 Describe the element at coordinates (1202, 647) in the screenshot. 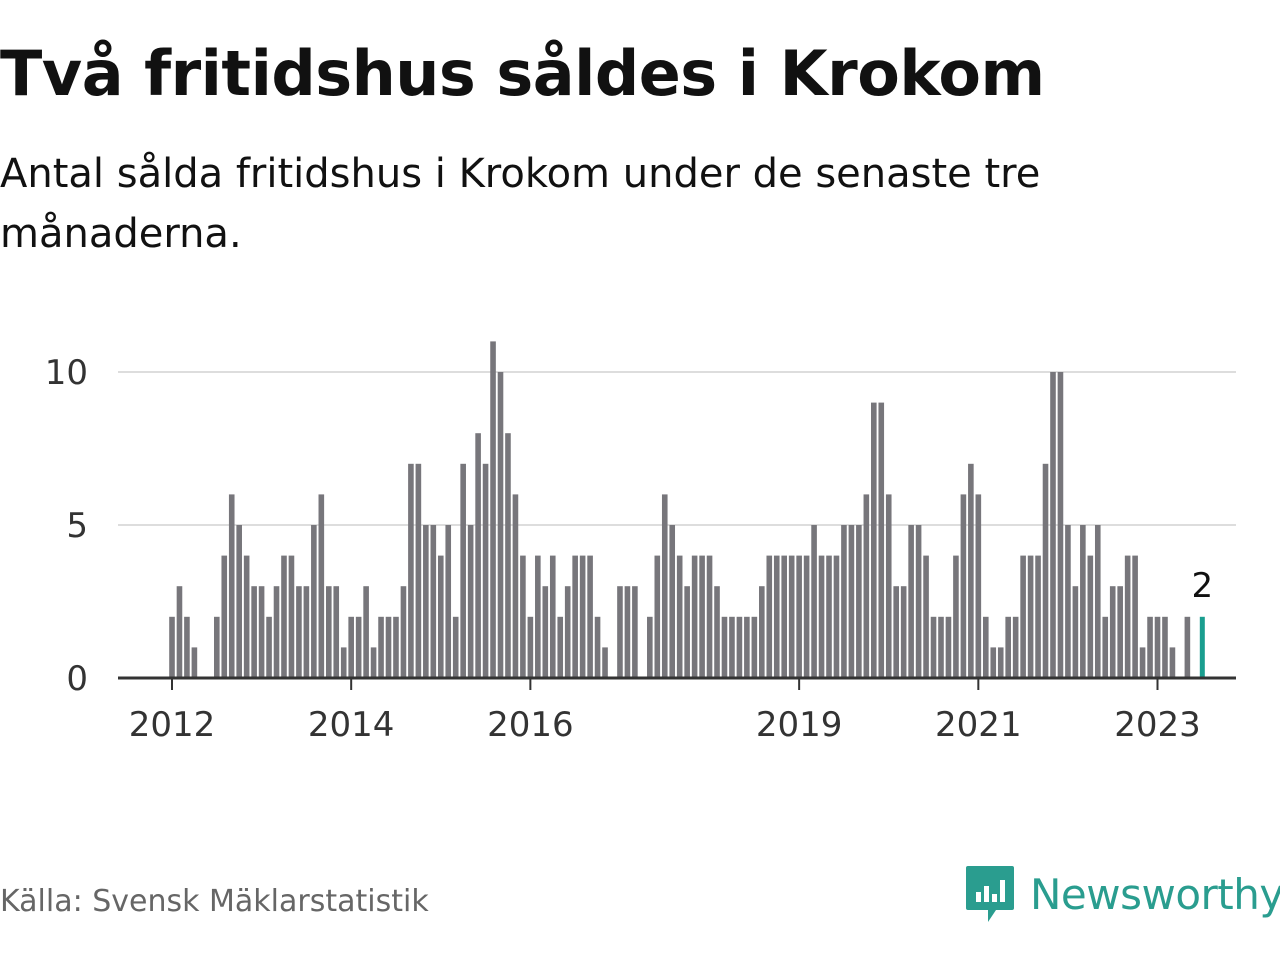

I see `highlight-bar` at that location.